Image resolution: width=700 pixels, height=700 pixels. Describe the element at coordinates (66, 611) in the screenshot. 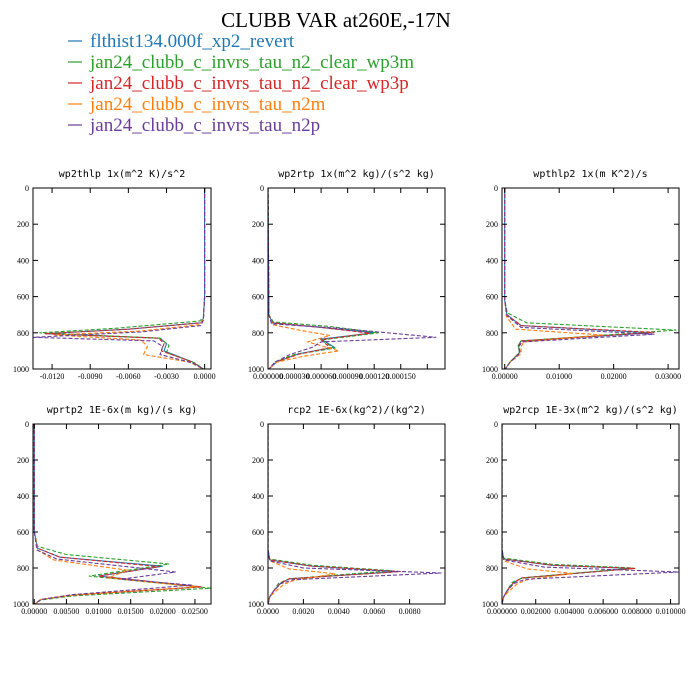

I see `x-tick-label: 0.00500` at that location.